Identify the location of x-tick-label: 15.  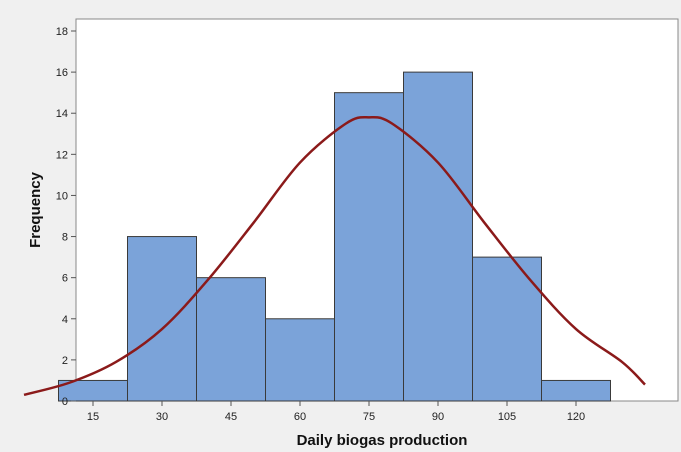
(93, 417).